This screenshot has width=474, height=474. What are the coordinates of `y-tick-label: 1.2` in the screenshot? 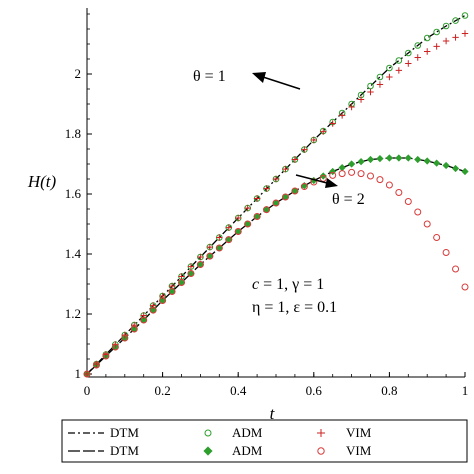 It's located at (73, 313).